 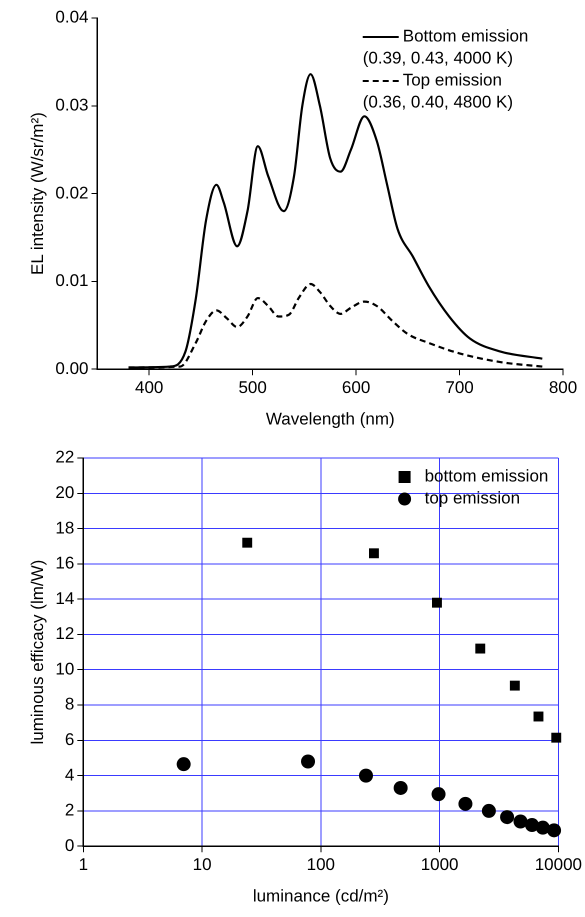 I want to click on x-tick-label: 1, so click(x=83, y=864).